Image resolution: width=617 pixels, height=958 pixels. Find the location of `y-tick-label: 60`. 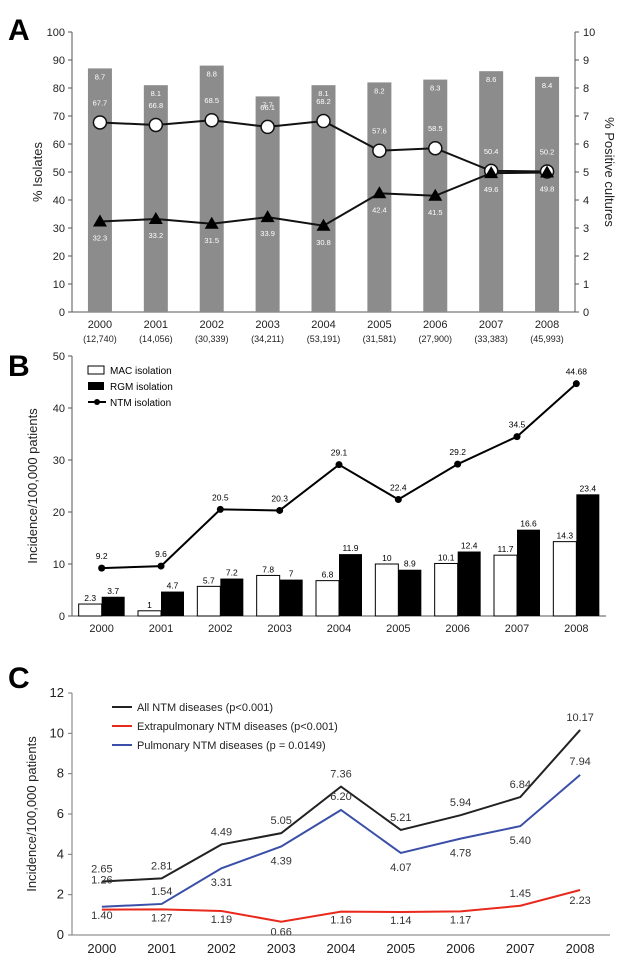

y-tick-label: 60 is located at coordinates (59, 145).